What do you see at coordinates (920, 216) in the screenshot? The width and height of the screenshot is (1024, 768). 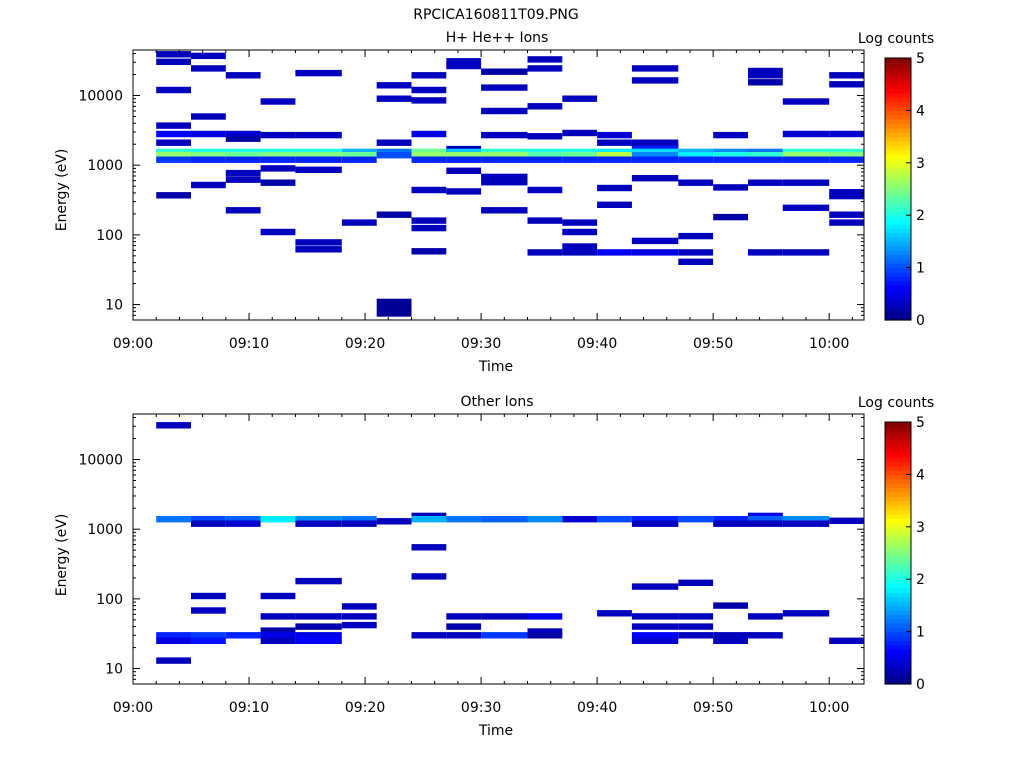 I see `colorbar-tick-label: 2` at bounding box center [920, 216].